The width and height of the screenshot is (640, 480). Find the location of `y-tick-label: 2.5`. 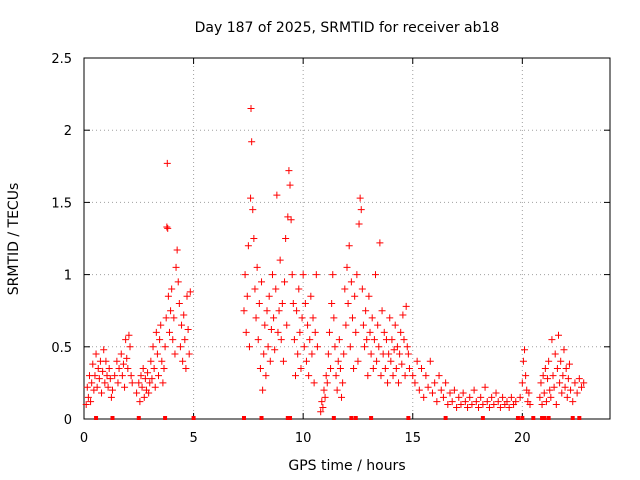

y-tick-label: 2.5 is located at coordinates (61, 59).